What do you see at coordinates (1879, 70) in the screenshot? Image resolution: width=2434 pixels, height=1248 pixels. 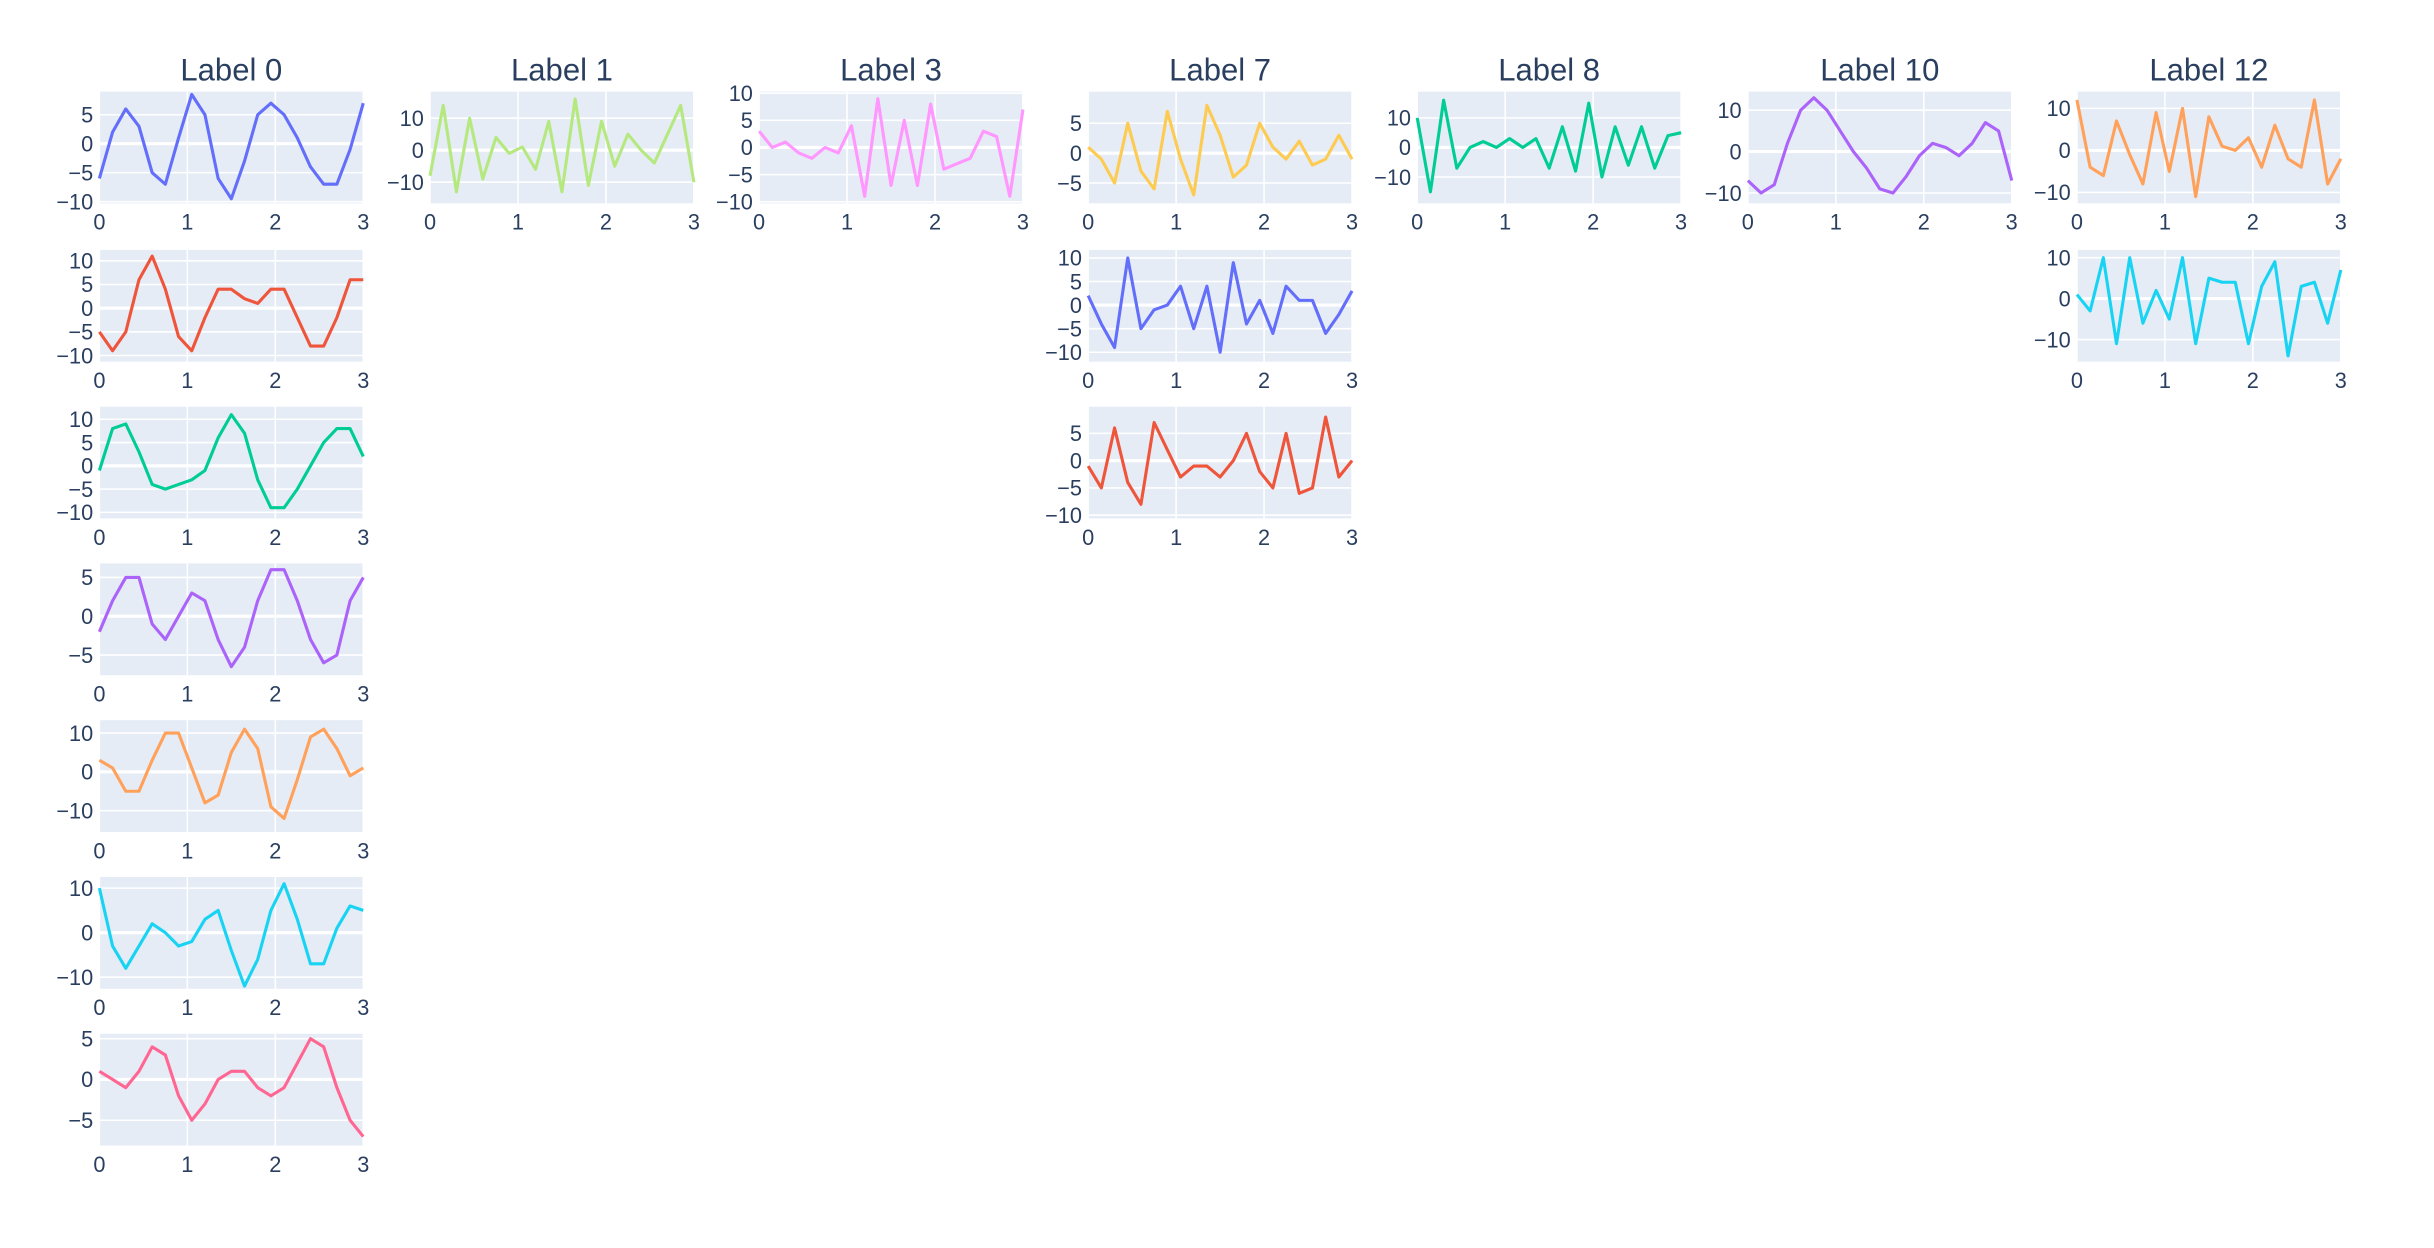 I see `subplot-title: Label 10` at bounding box center [1879, 70].